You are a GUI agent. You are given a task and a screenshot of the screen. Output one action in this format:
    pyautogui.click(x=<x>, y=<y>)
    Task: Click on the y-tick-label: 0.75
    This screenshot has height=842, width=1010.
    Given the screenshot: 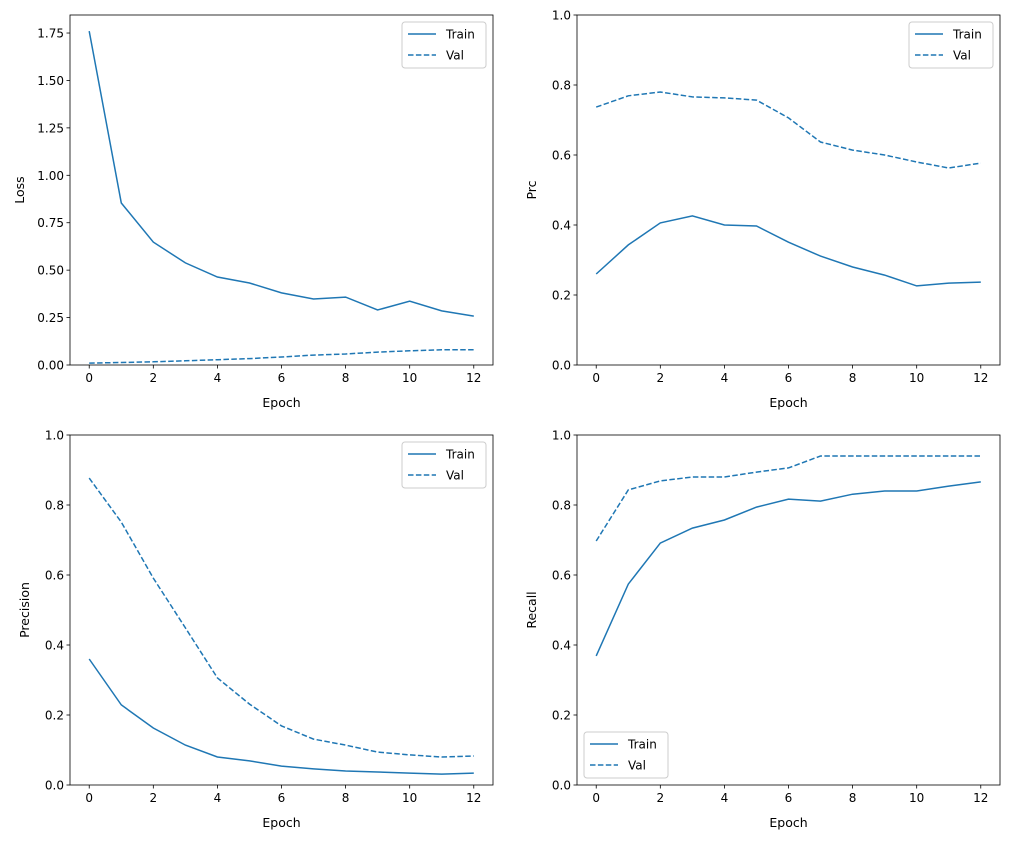 What is the action you would take?
    pyautogui.click(x=50, y=223)
    